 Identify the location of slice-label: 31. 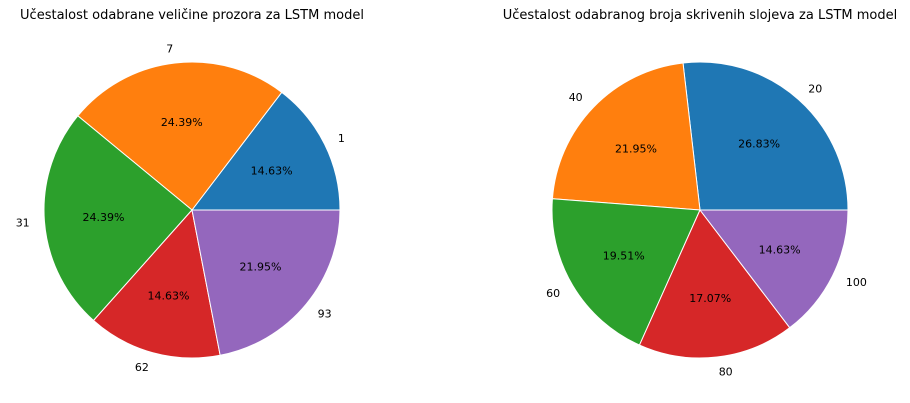
(23, 223).